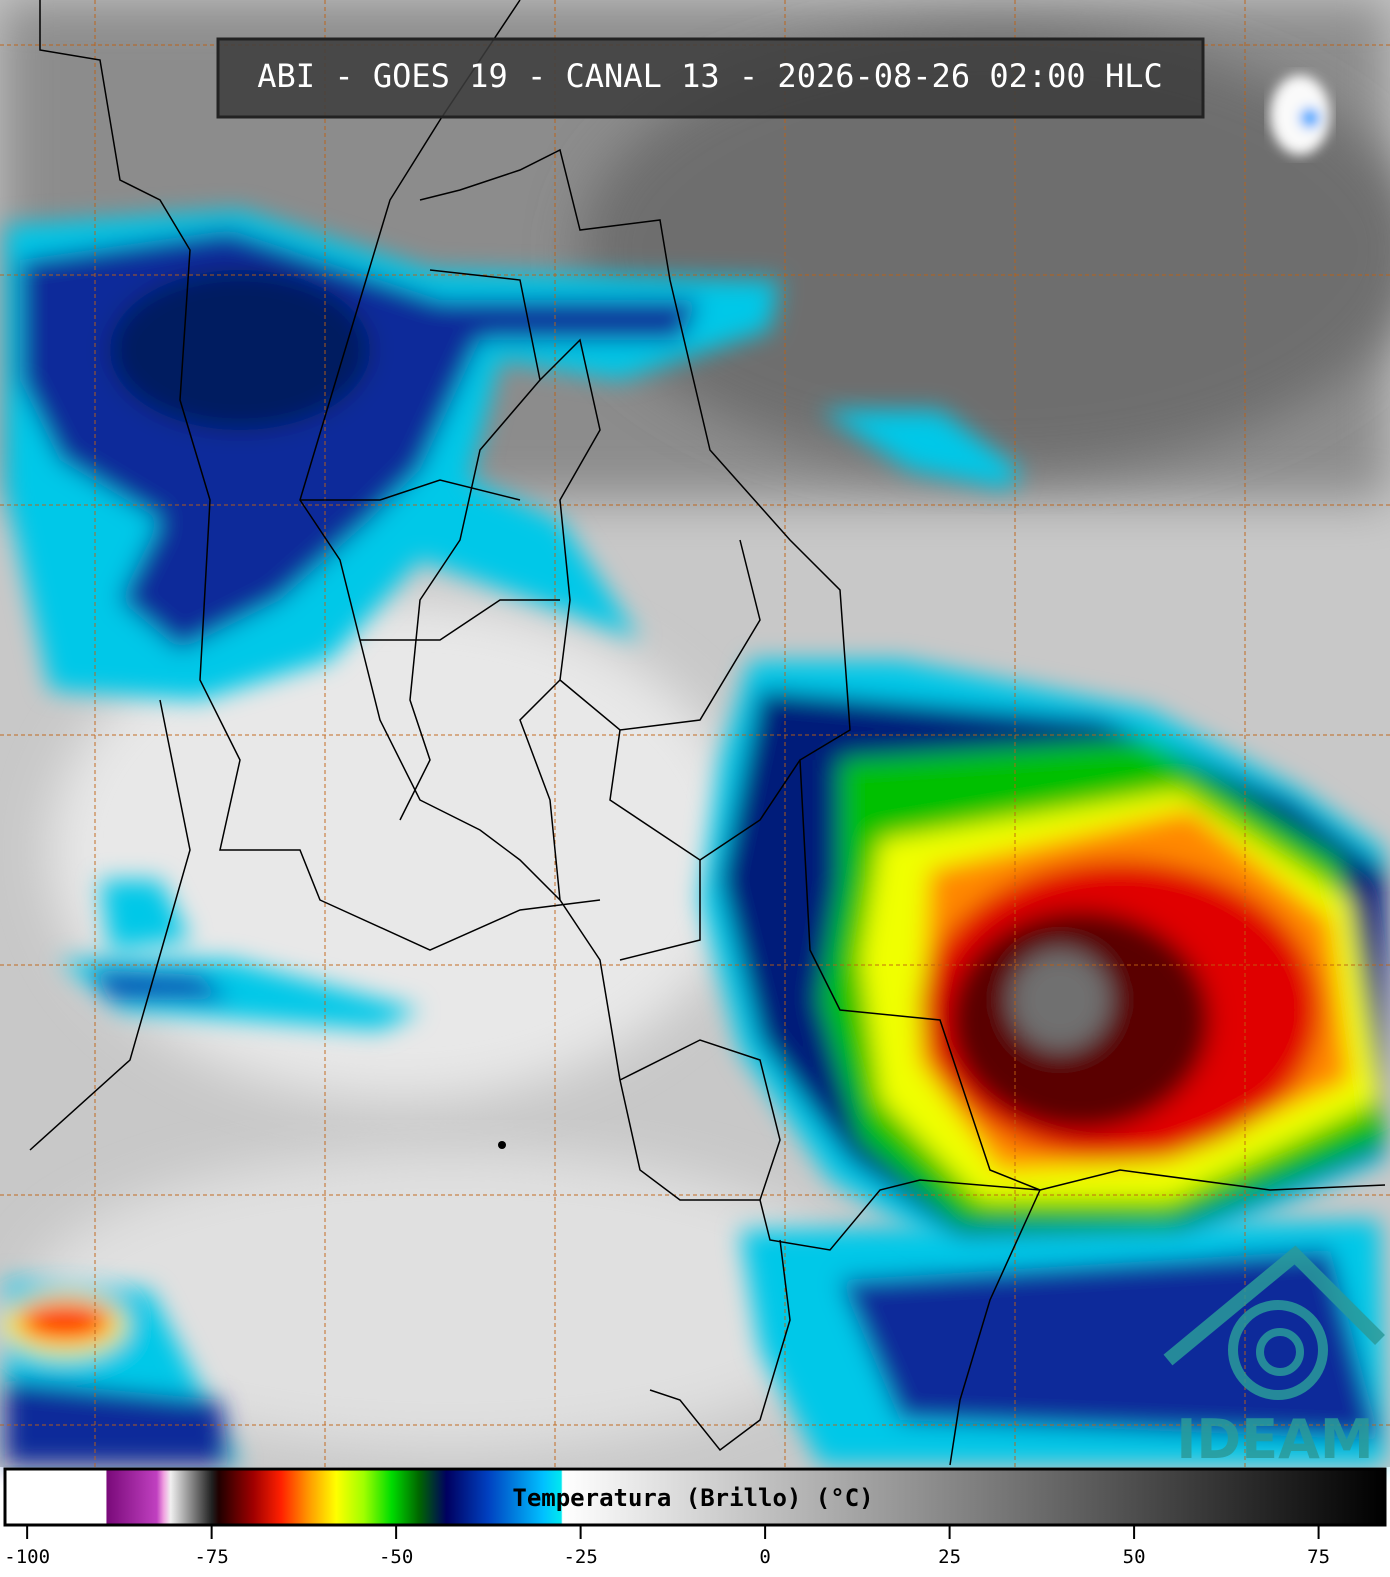 The image size is (1390, 1577). I want to click on colorbar: Temperatura (Brillo) (°C), so click(695, 1497).